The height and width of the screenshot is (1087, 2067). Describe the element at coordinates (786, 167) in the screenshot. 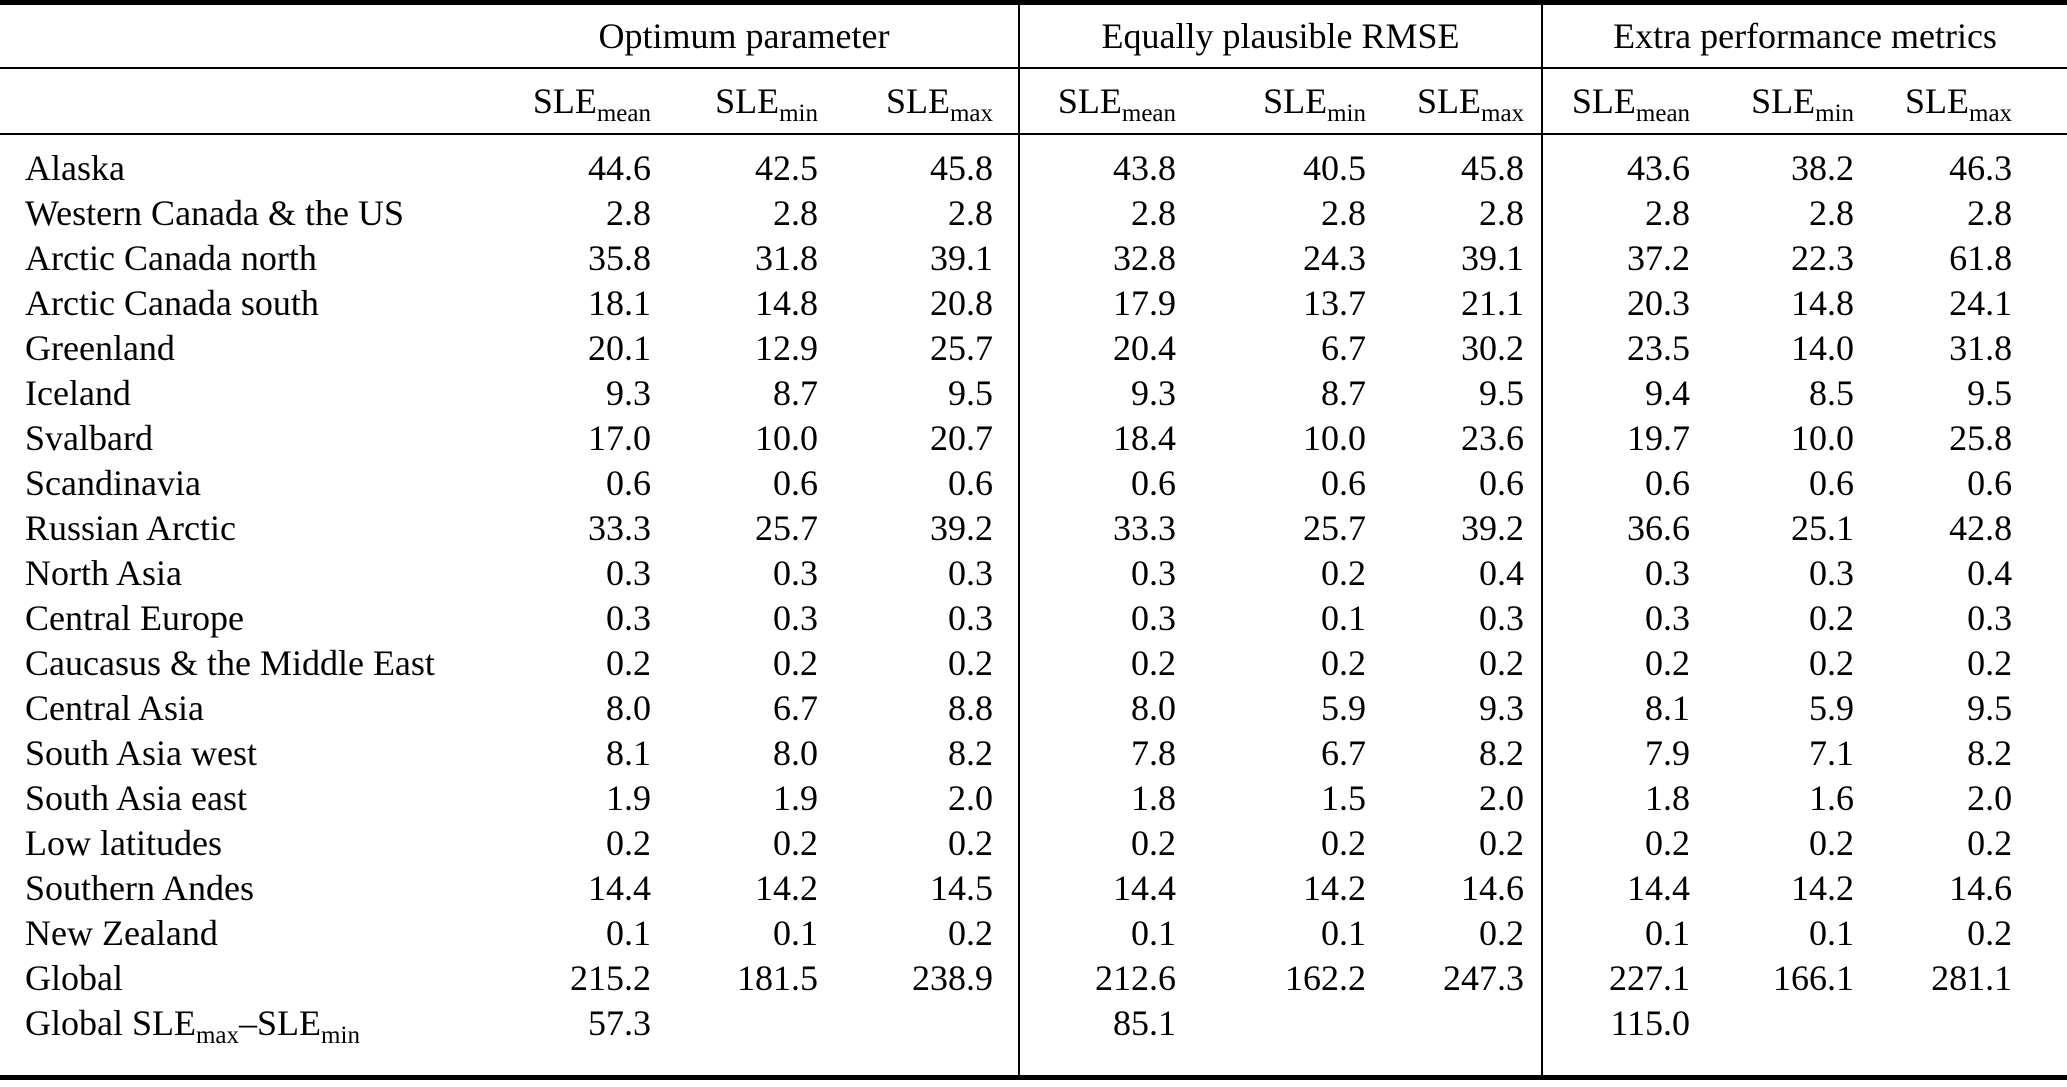

I see `value-cell: 42.5` at that location.